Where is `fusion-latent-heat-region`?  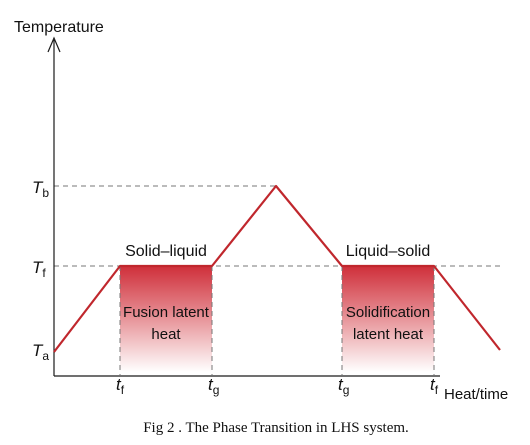 fusion-latent-heat-region is located at coordinates (166, 319).